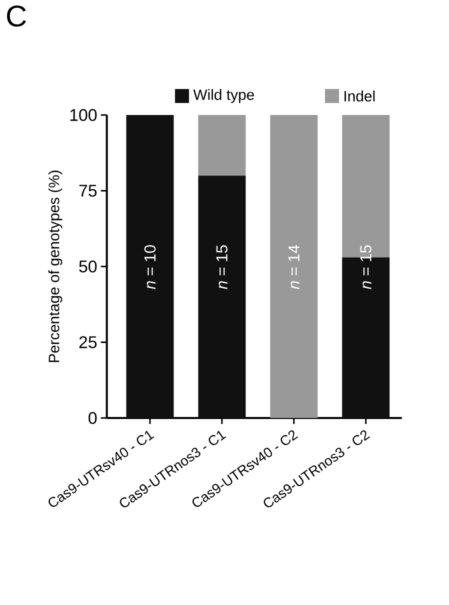 Image resolution: width=449 pixels, height=605 pixels. What do you see at coordinates (88, 266) in the screenshot?
I see `y-tick-label: 50` at bounding box center [88, 266].